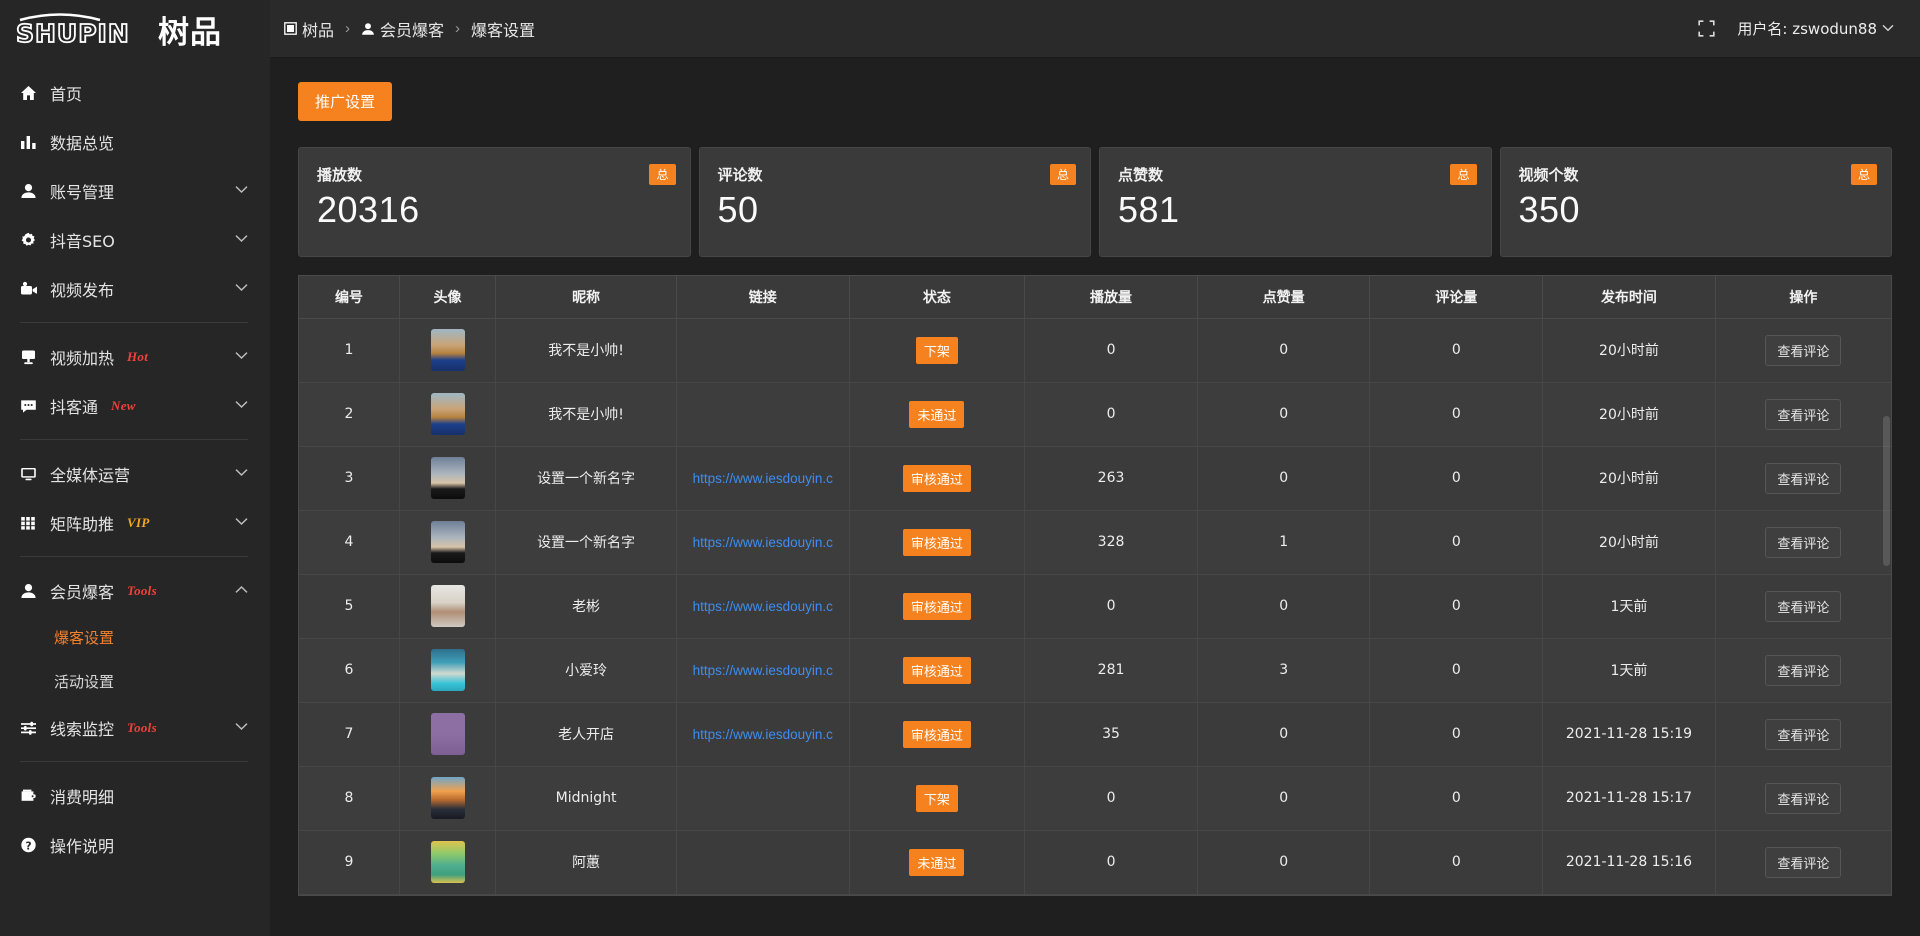 The image size is (1920, 936). Describe the element at coordinates (1807, 29) in the screenshot. I see `user-label: 用户名: zswodun88` at that location.